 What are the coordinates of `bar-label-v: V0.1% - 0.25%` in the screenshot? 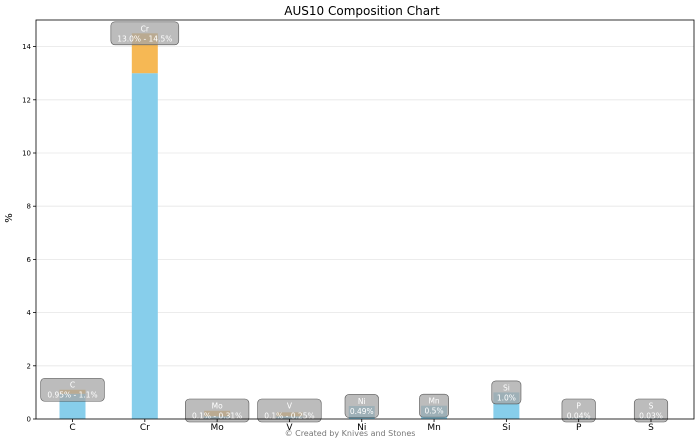 It's located at (289, 410).